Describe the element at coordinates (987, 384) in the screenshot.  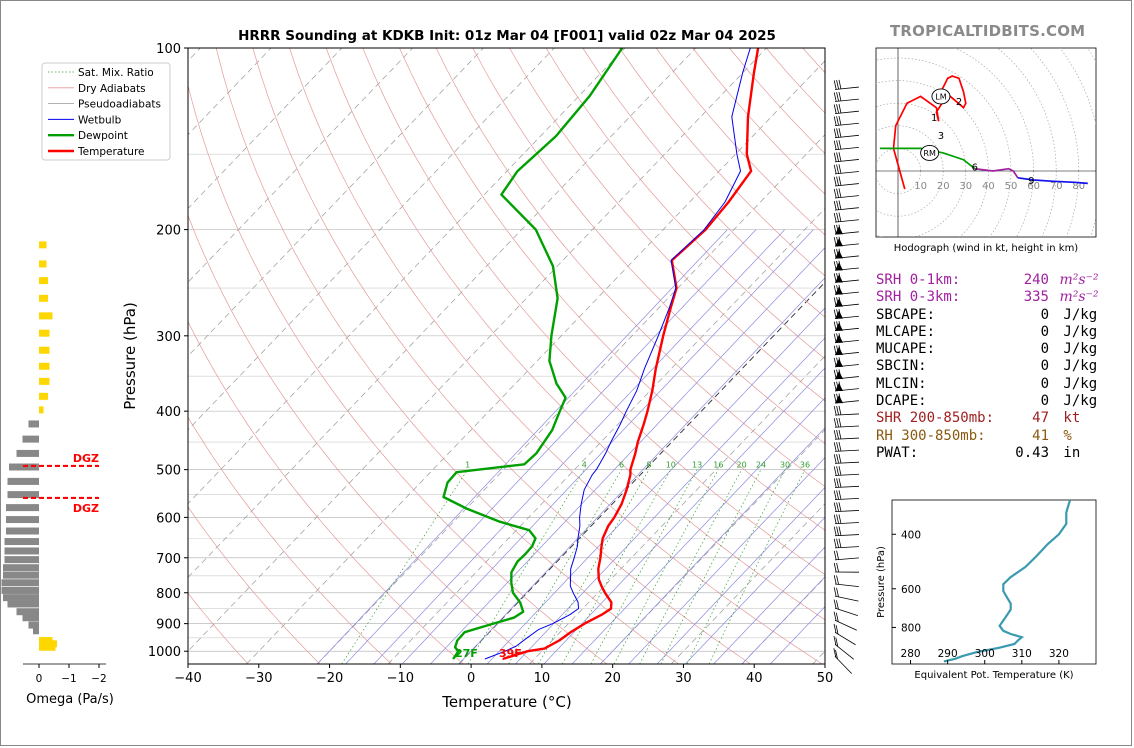
I see `stat-row: MLCIN: 0 J/kg` at that location.